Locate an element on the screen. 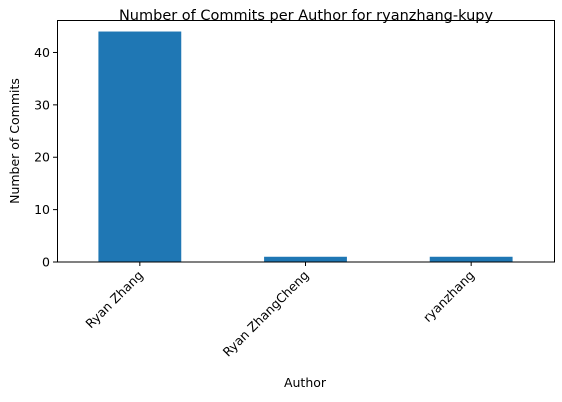 This screenshot has height=402, width=562. y-tick-label-2: 20 is located at coordinates (42, 157).